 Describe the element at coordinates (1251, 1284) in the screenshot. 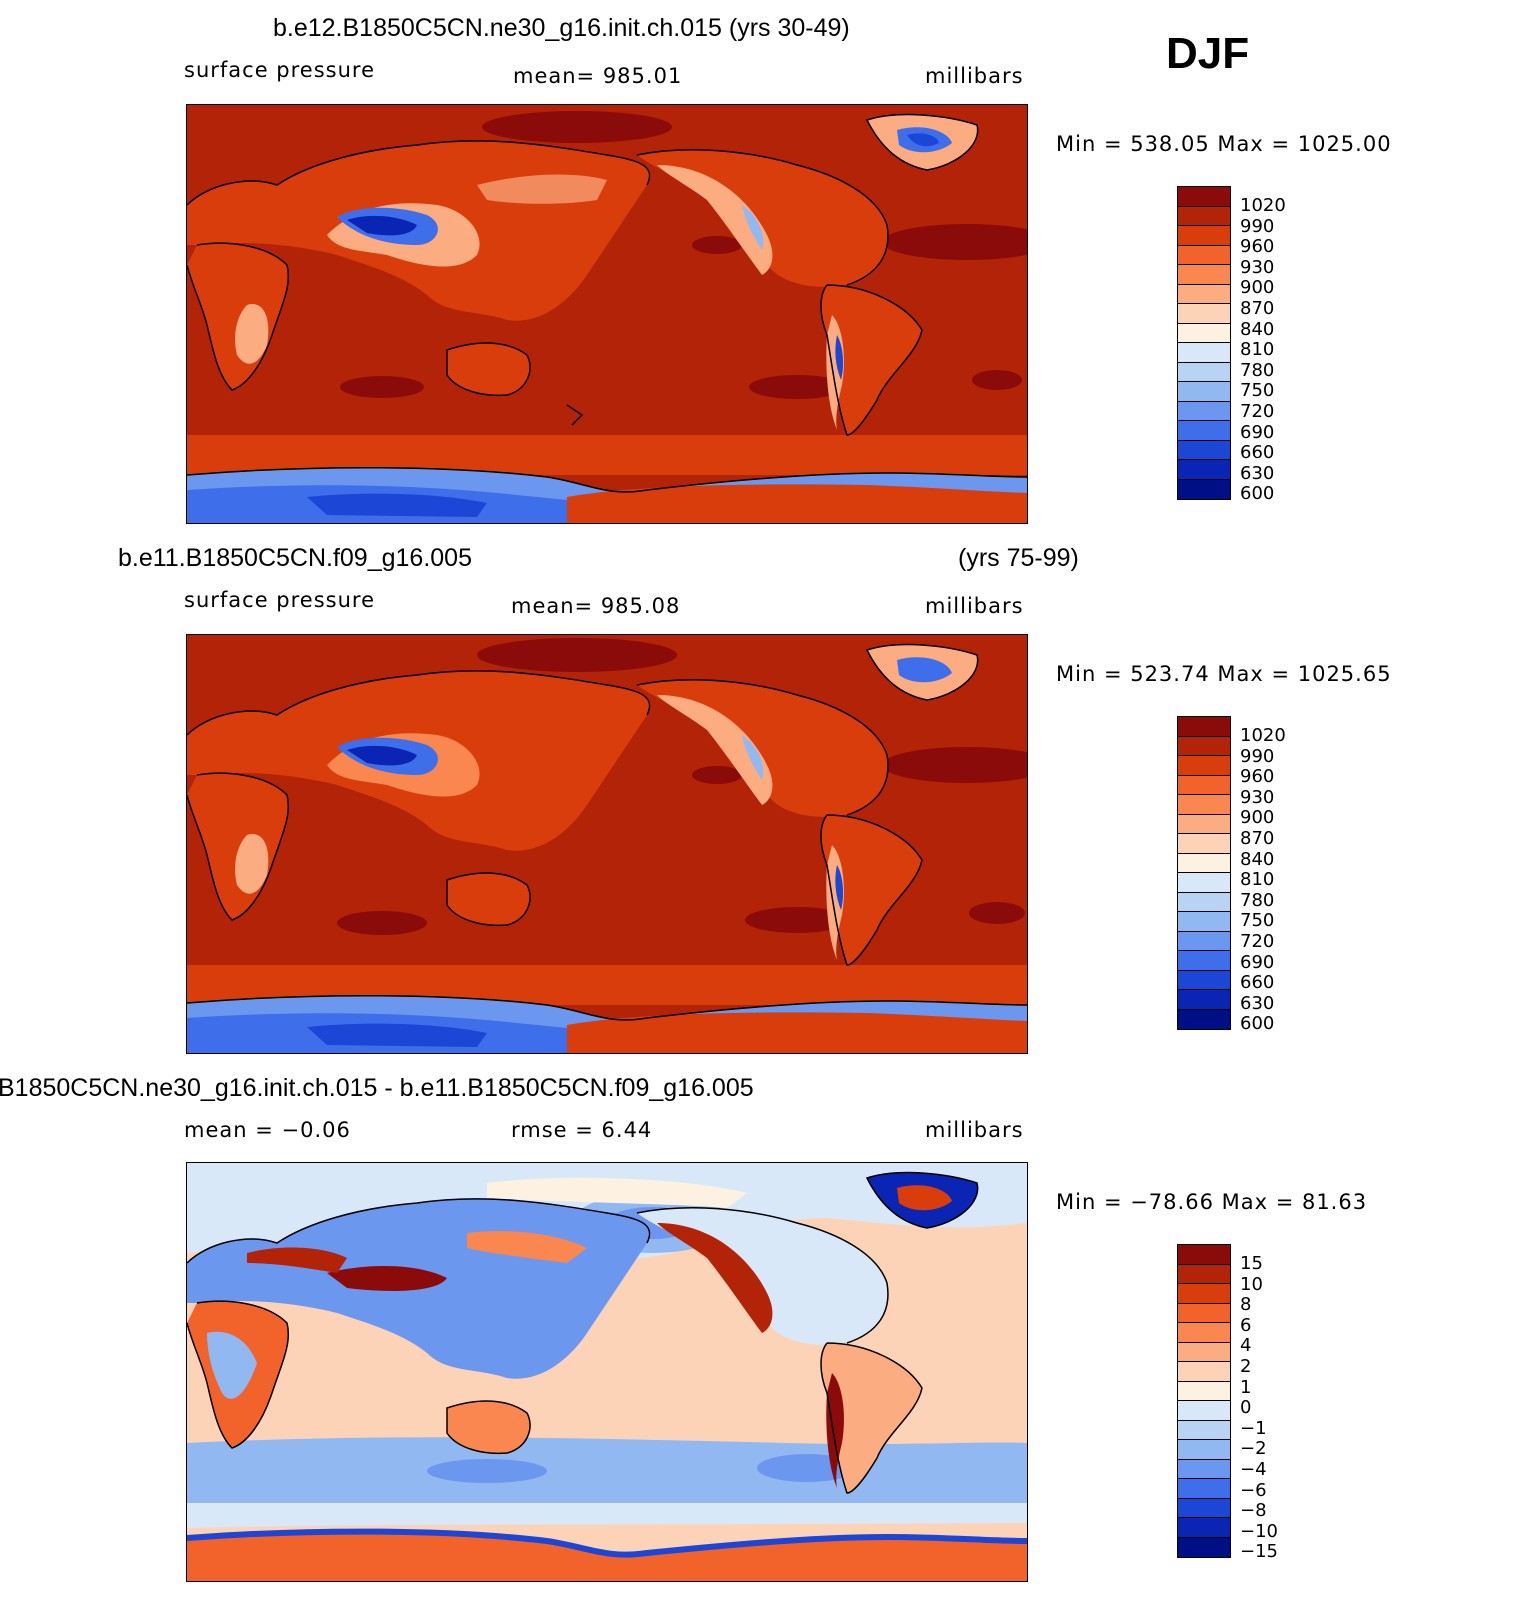

I see `colorbar-label: 10` at that location.